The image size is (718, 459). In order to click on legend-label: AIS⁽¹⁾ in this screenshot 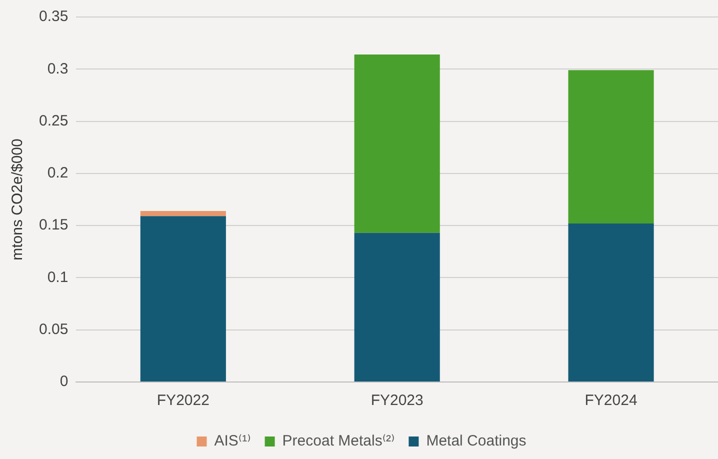, I will do `click(232, 441)`.